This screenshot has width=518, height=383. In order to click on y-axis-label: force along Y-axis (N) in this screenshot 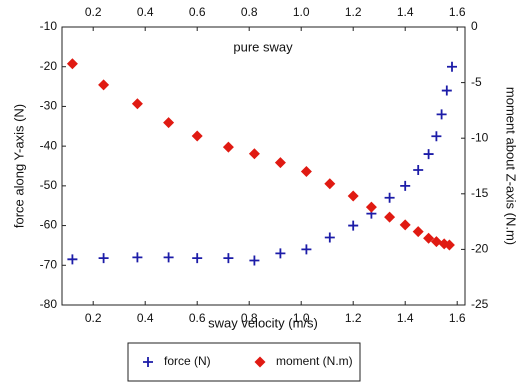, I will do `click(18, 166)`.